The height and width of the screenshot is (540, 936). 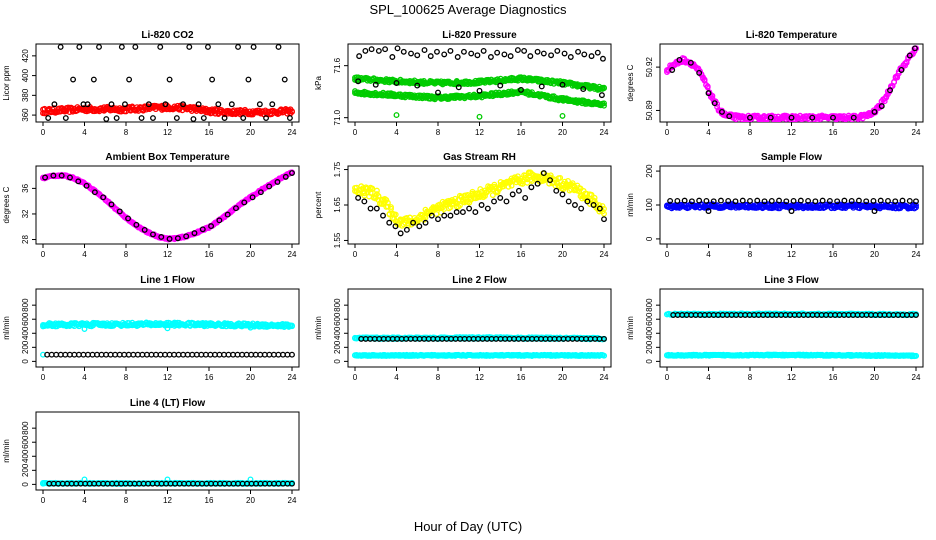 I want to click on y-tick-label: 28, so click(x=25, y=239).